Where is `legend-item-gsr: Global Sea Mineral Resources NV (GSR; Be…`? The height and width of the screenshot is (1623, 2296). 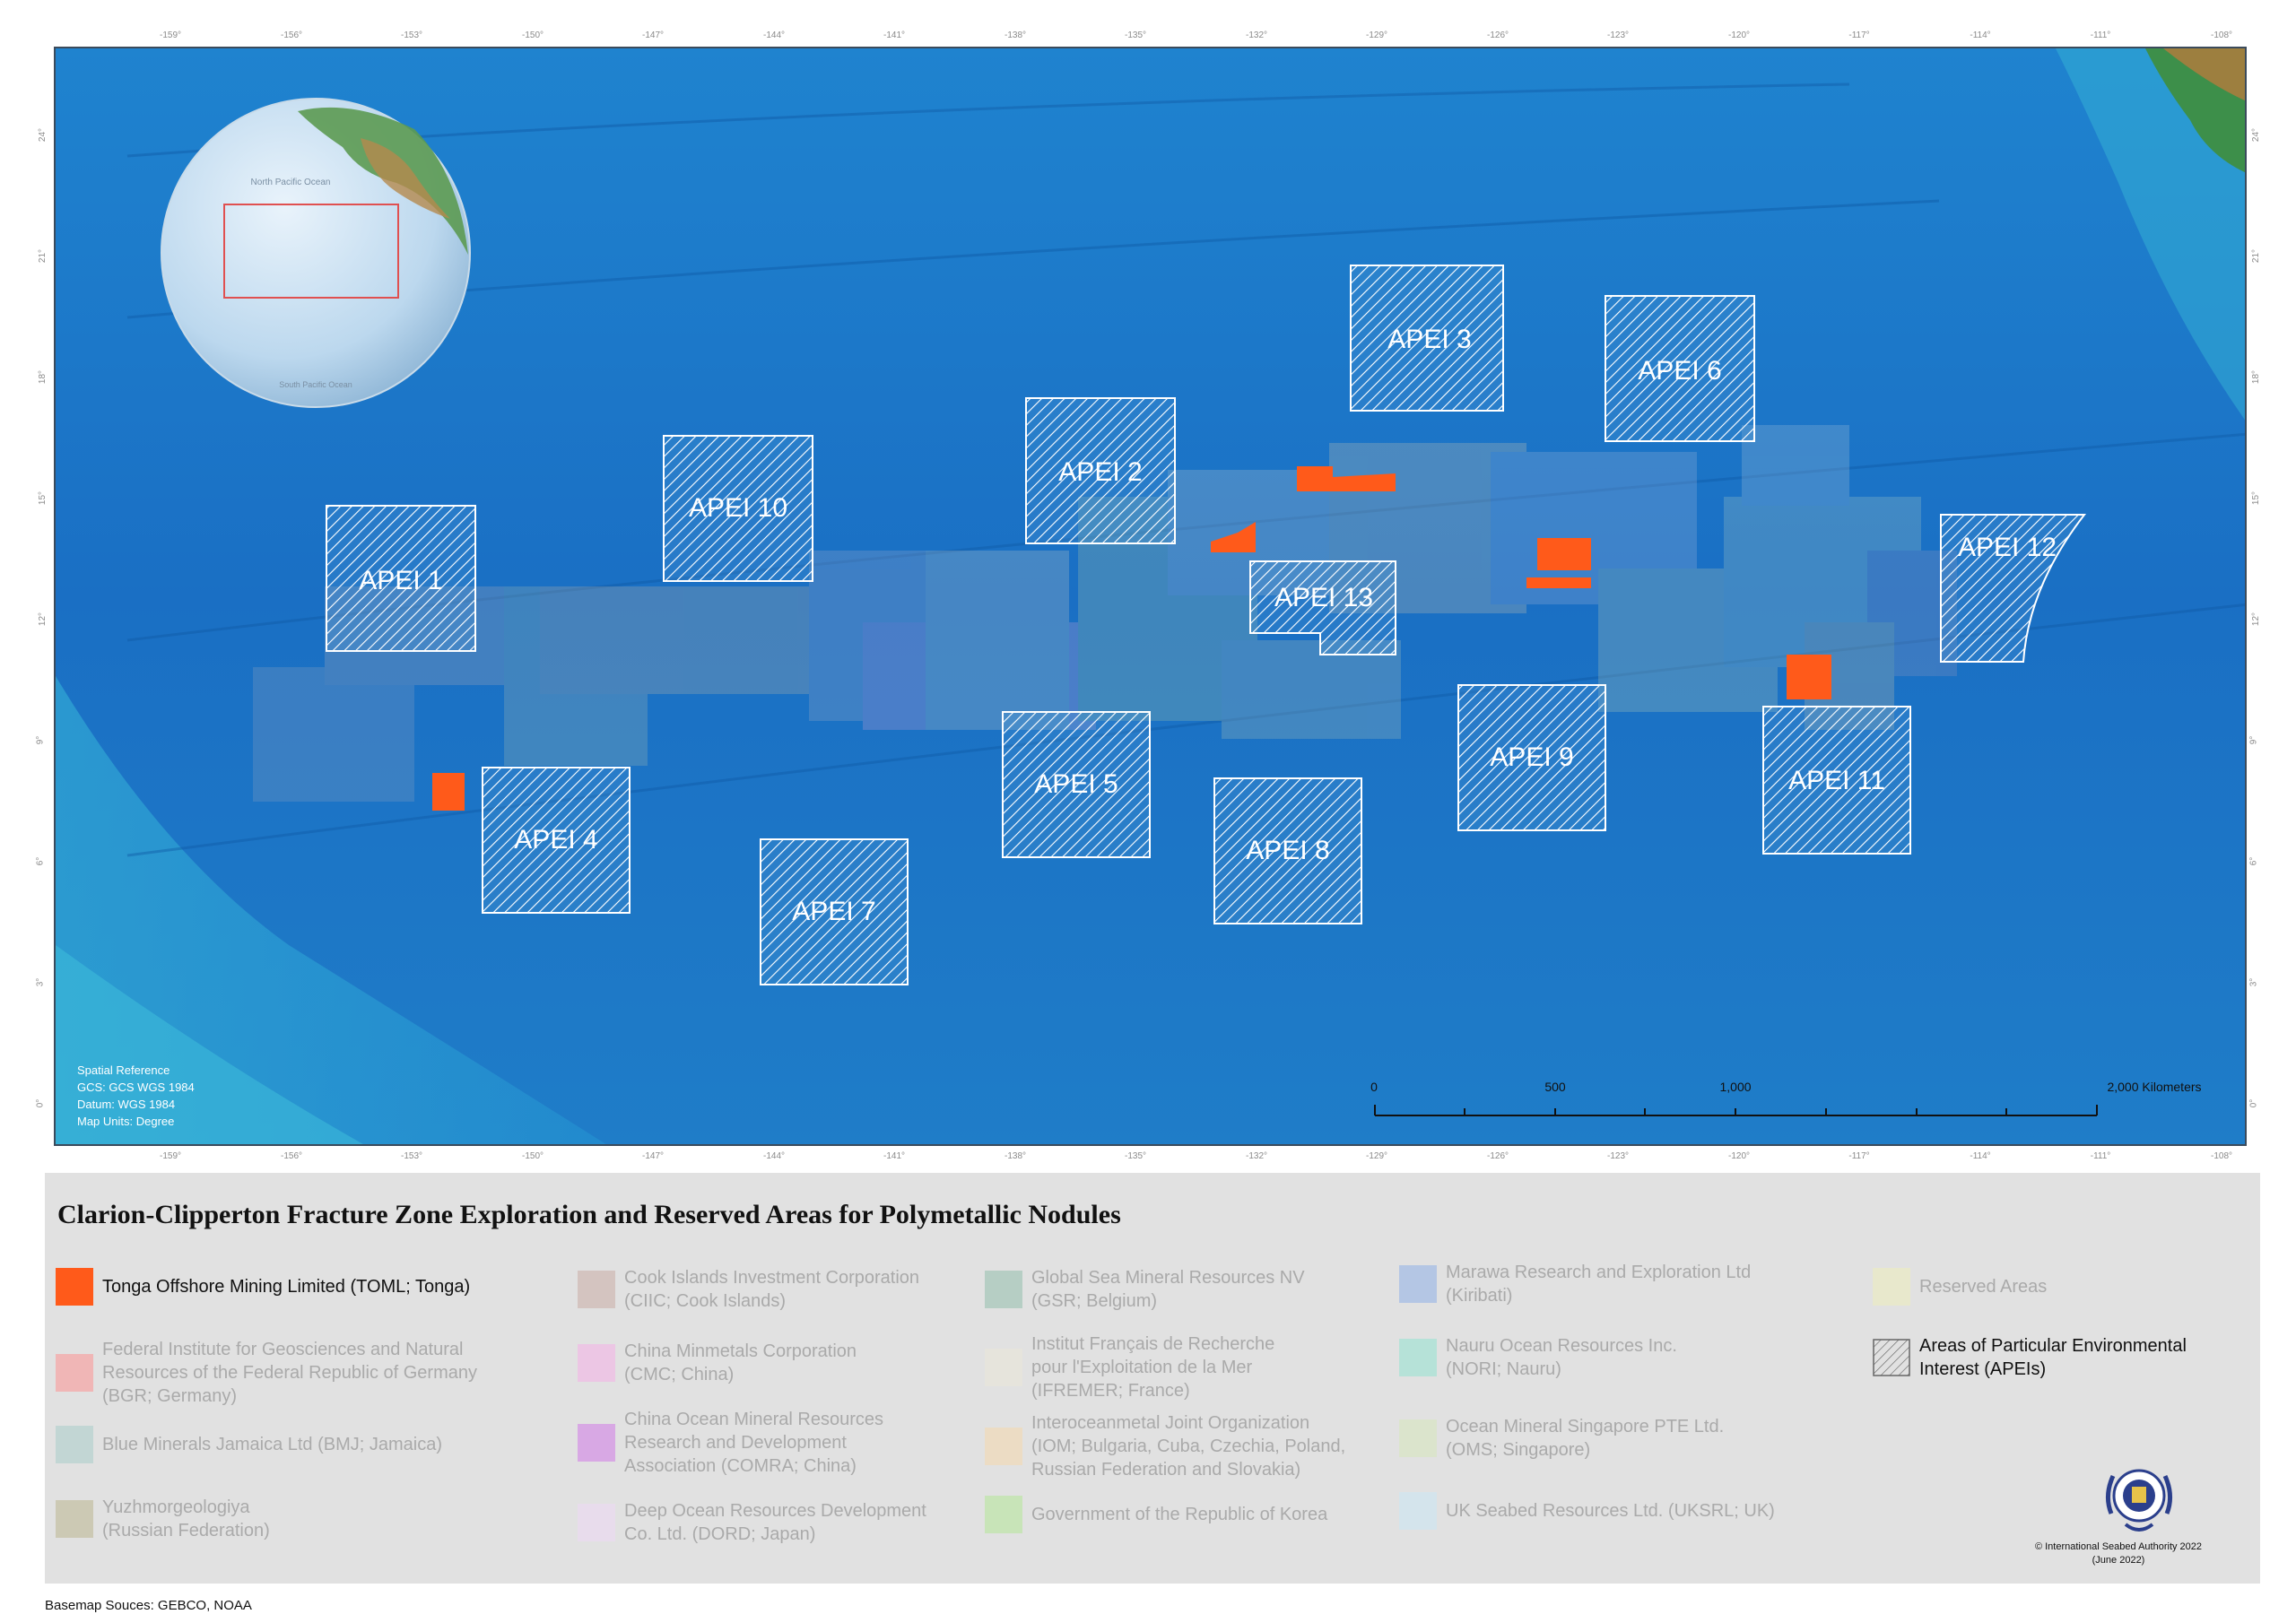 legend-item-gsr: Global Sea Mineral Resources NV (GSR; Be… is located at coordinates (1145, 1289).